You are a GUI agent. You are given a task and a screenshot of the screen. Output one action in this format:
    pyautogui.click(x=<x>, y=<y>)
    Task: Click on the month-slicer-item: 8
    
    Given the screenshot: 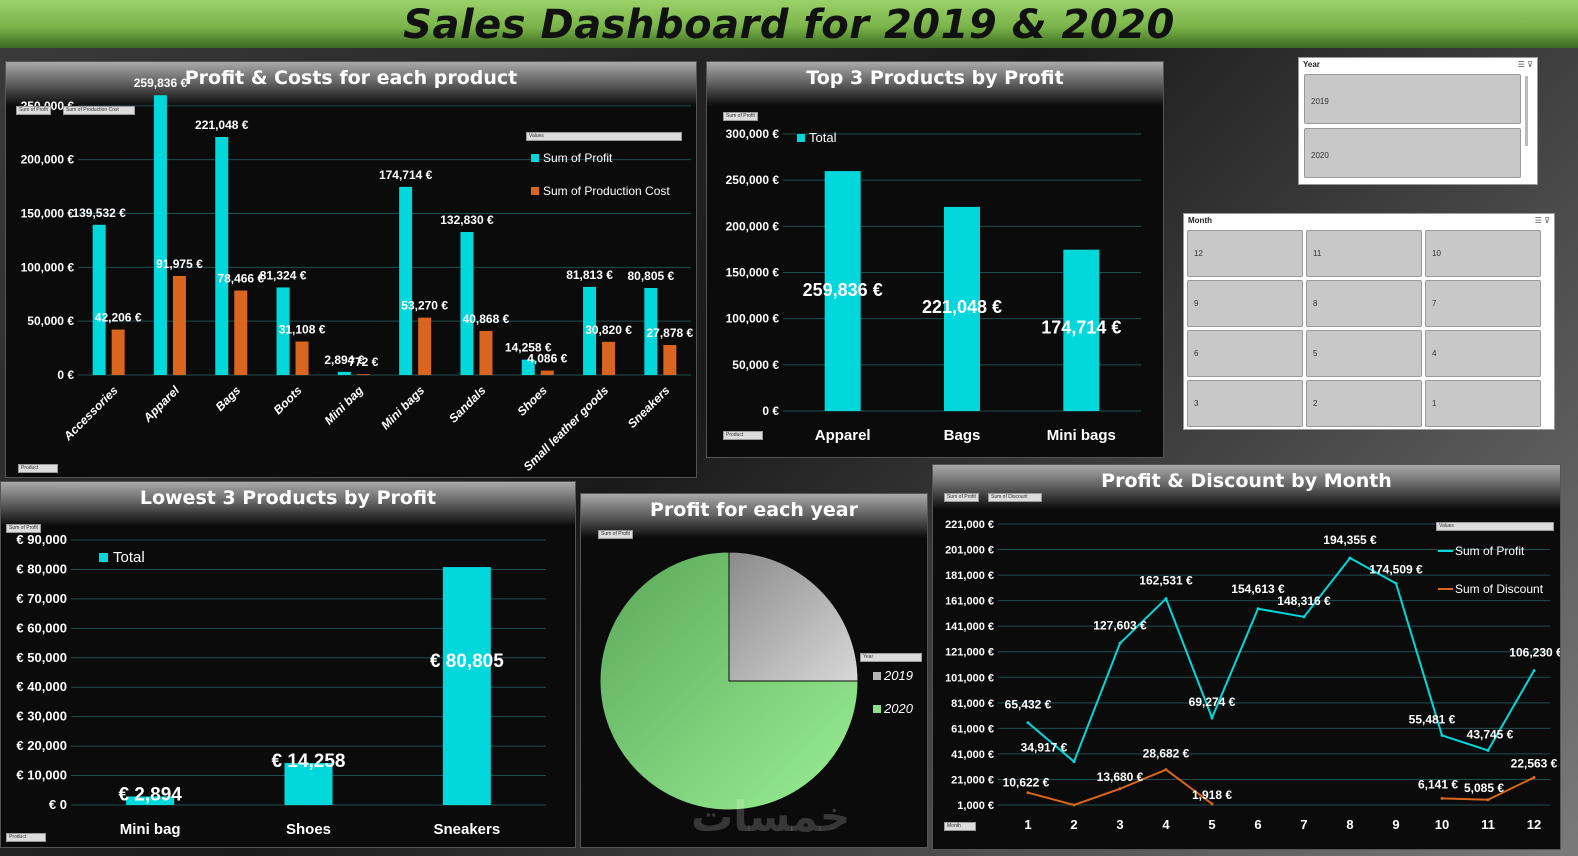 What is the action you would take?
    pyautogui.click(x=1364, y=303)
    